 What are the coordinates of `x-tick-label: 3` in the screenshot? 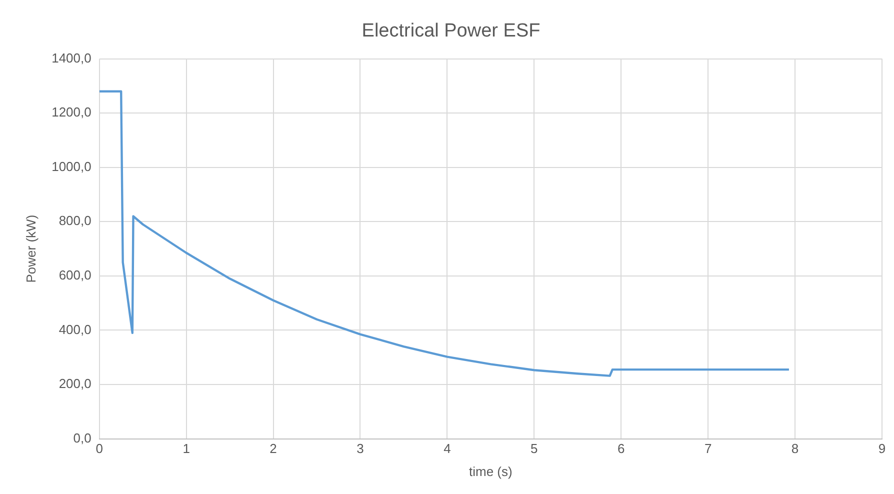 It's located at (360, 448).